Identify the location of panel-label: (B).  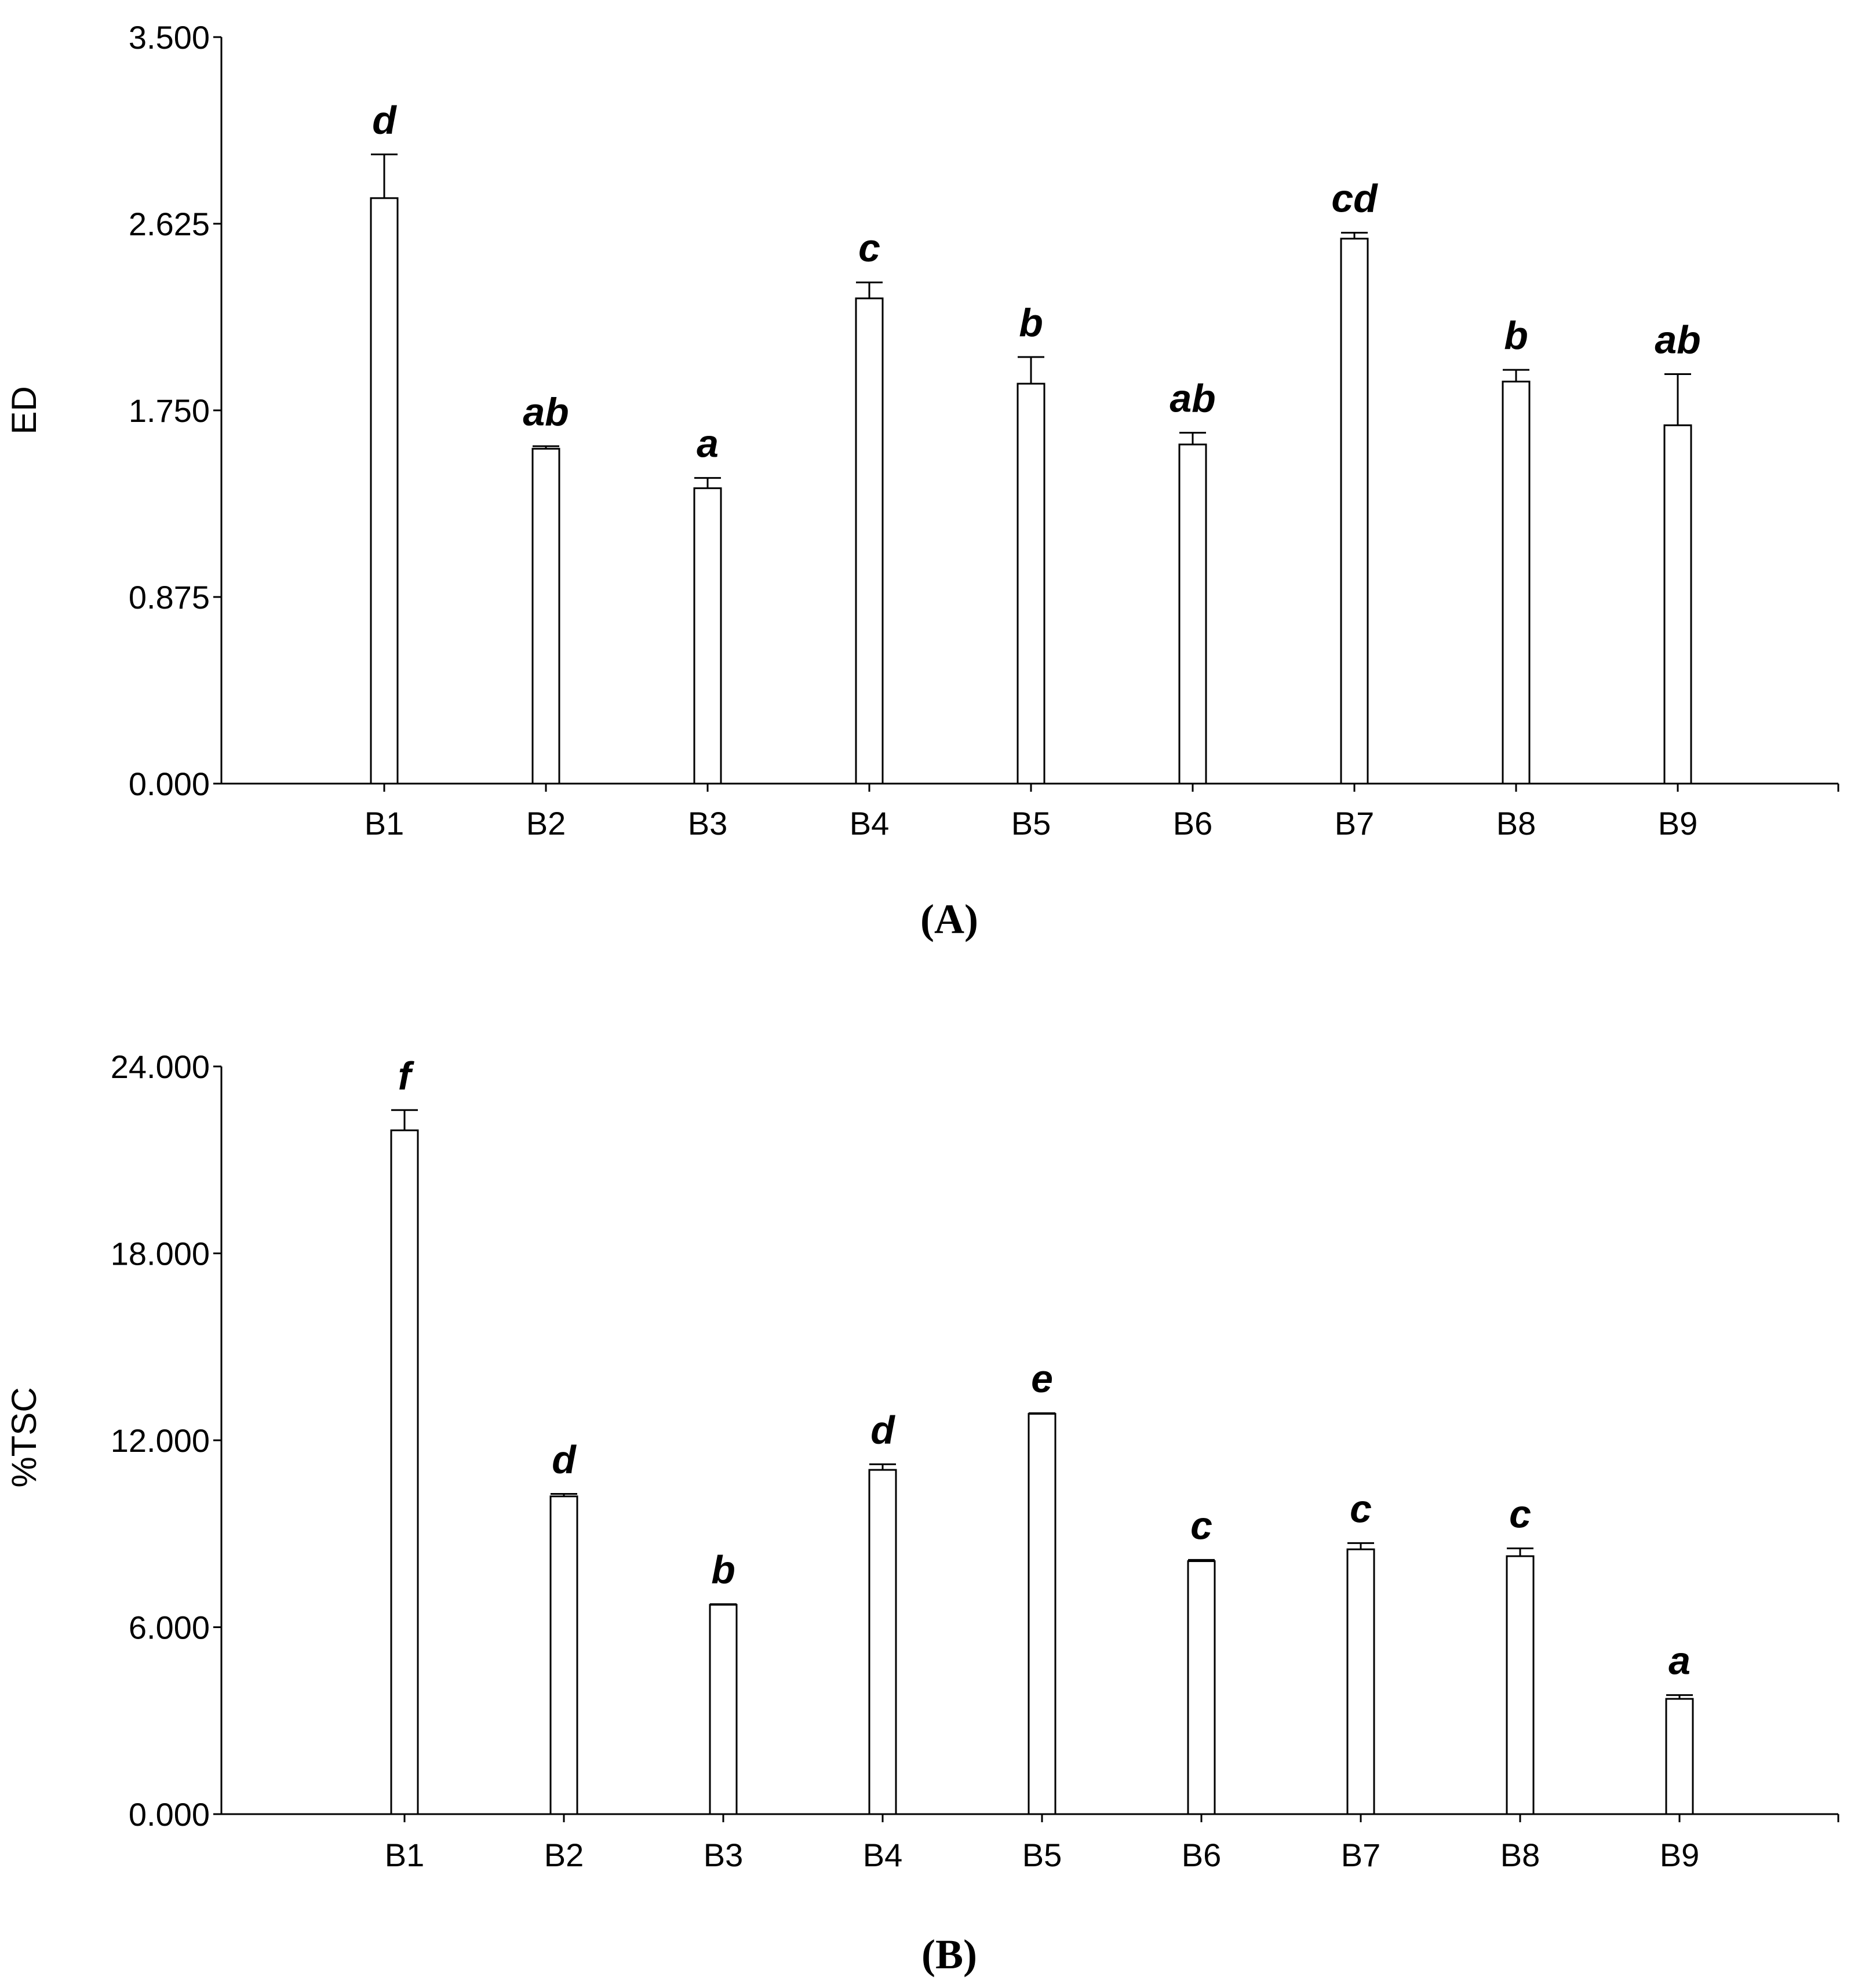
(949, 1954).